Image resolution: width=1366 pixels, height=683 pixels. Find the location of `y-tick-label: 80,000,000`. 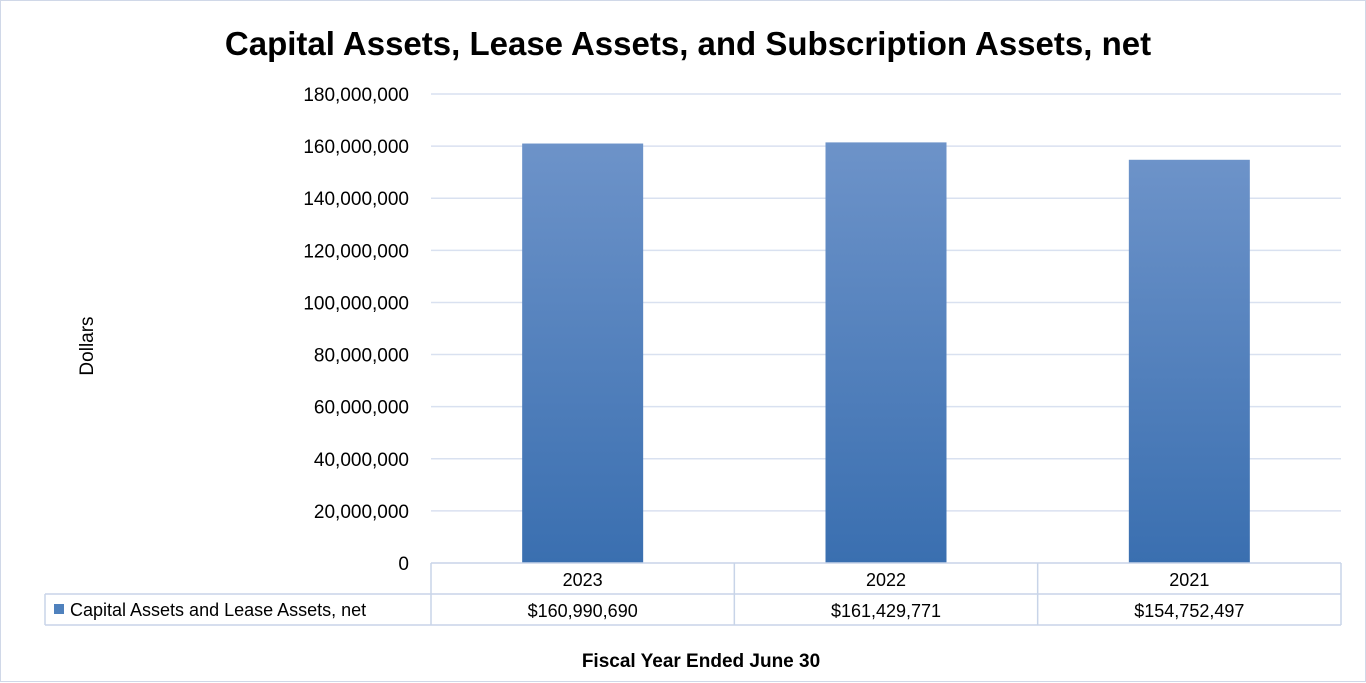

y-tick-label: 80,000,000 is located at coordinates (361, 356).